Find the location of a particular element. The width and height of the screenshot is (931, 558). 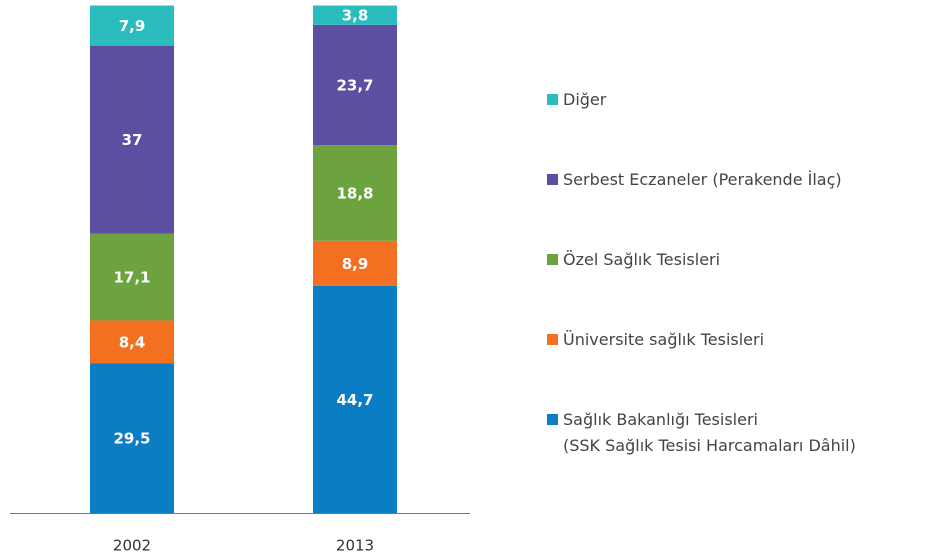

value-label: 23,7 is located at coordinates (354, 86).